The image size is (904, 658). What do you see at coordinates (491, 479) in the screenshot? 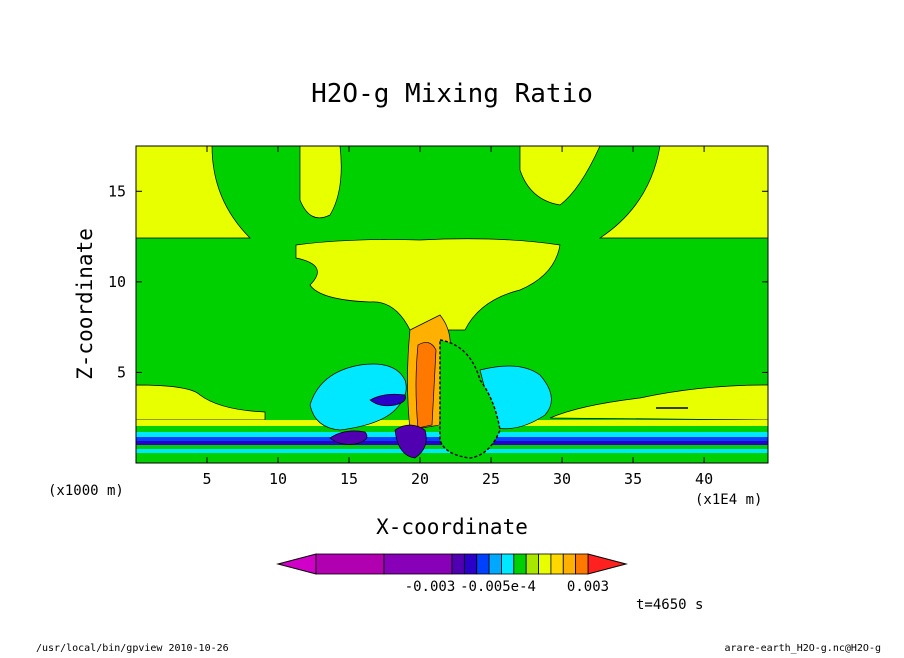
I see `x-tick-label: 25` at bounding box center [491, 479].